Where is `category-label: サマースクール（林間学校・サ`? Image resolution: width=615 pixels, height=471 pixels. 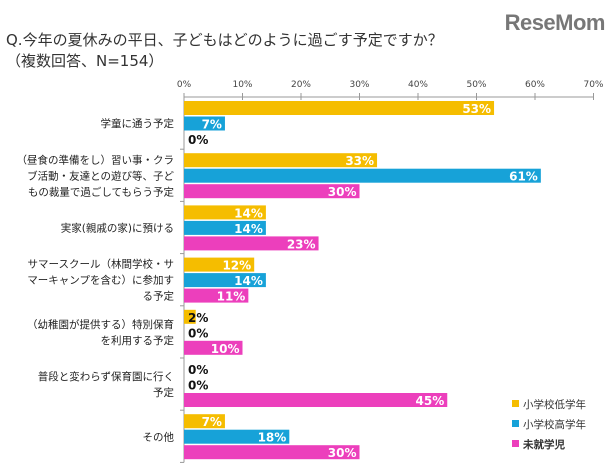
category-label: サマースクール（林間学校・サ is located at coordinates (101, 264).